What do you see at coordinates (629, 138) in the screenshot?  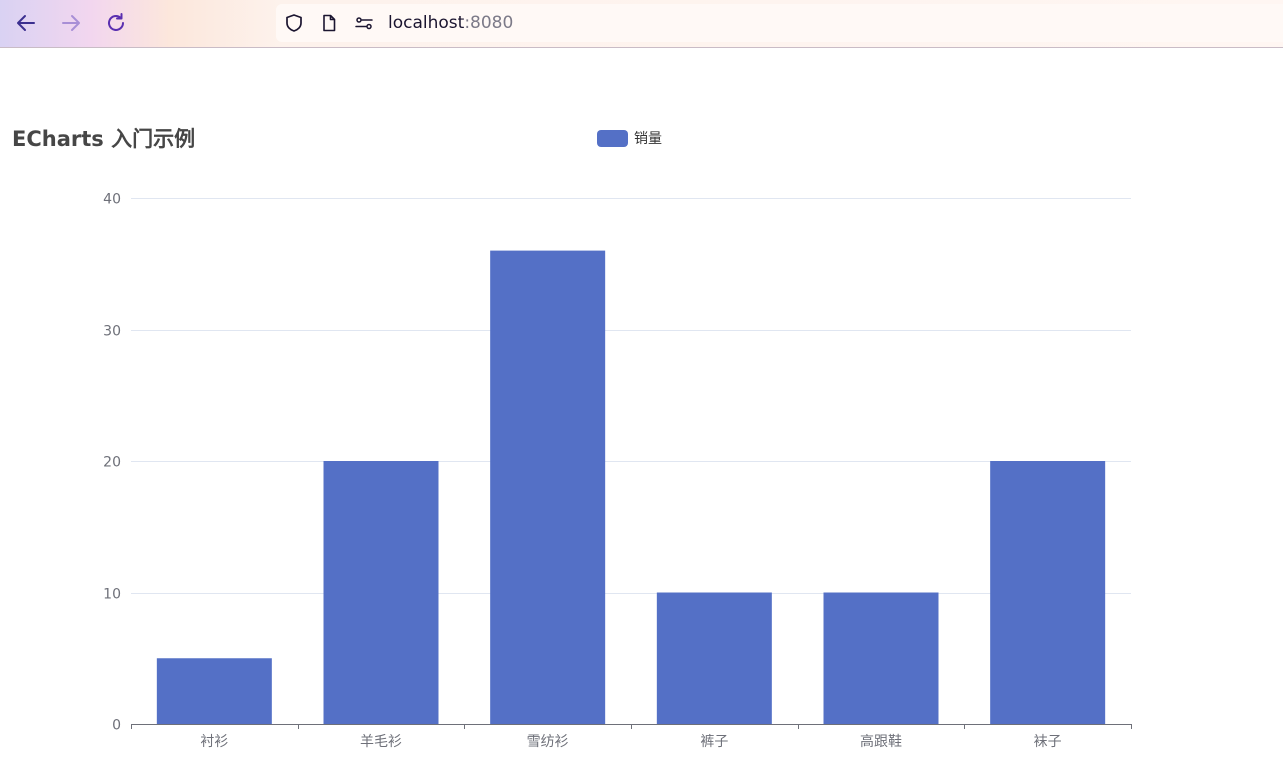 I see `chart-legend: 销量` at bounding box center [629, 138].